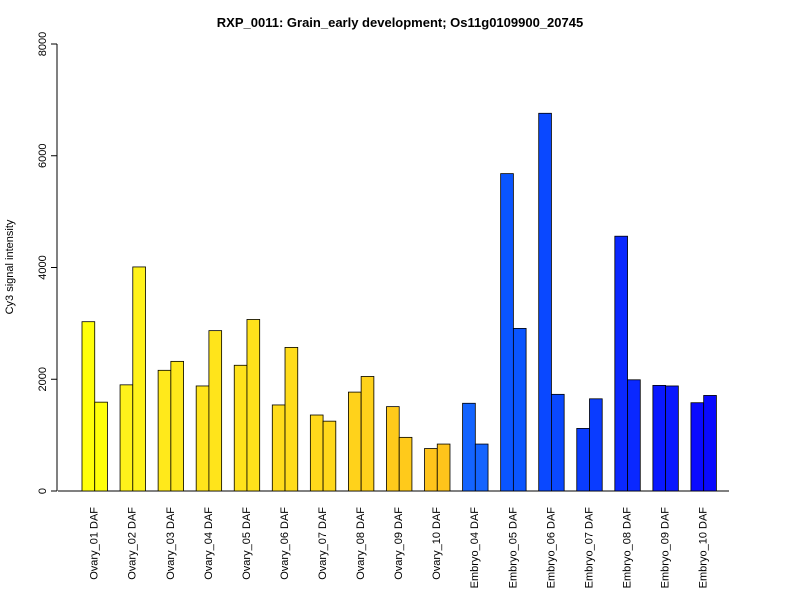 The image size is (800, 600). I want to click on x-tick-label: Ovary_03 DAF, so click(171, 543).